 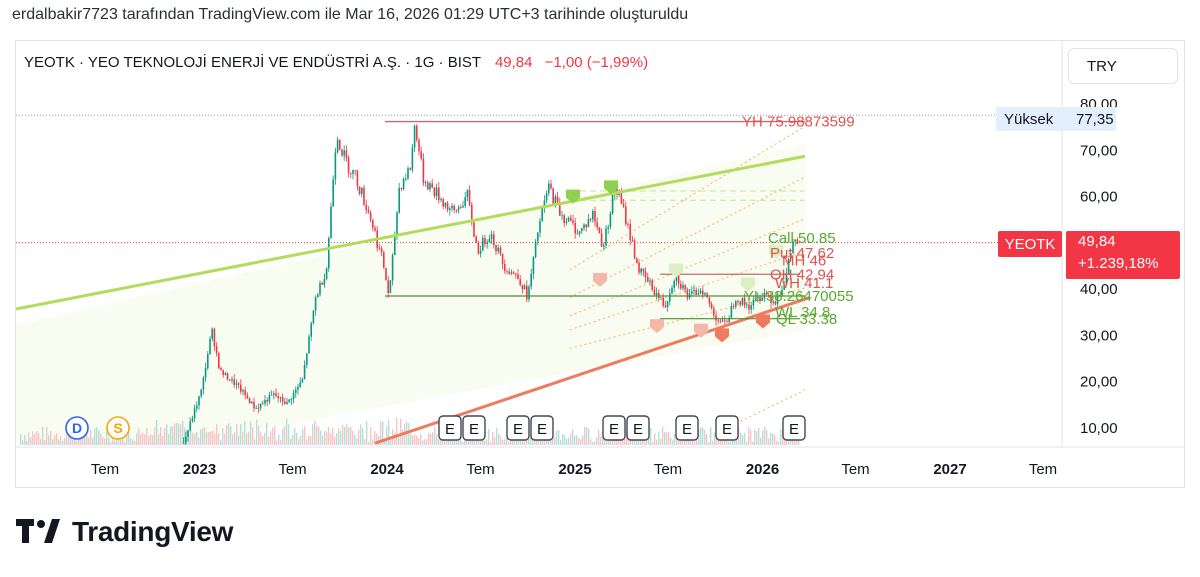 What do you see at coordinates (1099, 428) in the screenshot?
I see `price-axis-tick: 10,00` at bounding box center [1099, 428].